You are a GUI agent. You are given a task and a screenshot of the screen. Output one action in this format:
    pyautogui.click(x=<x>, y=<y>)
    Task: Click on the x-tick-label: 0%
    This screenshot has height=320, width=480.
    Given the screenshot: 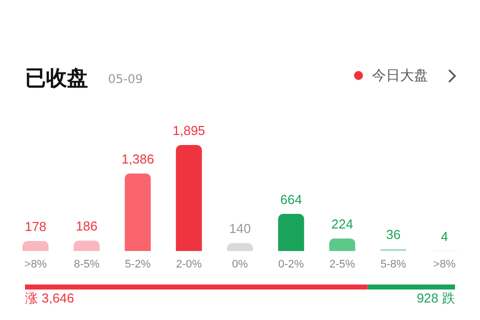 What is the action you would take?
    pyautogui.click(x=240, y=264)
    